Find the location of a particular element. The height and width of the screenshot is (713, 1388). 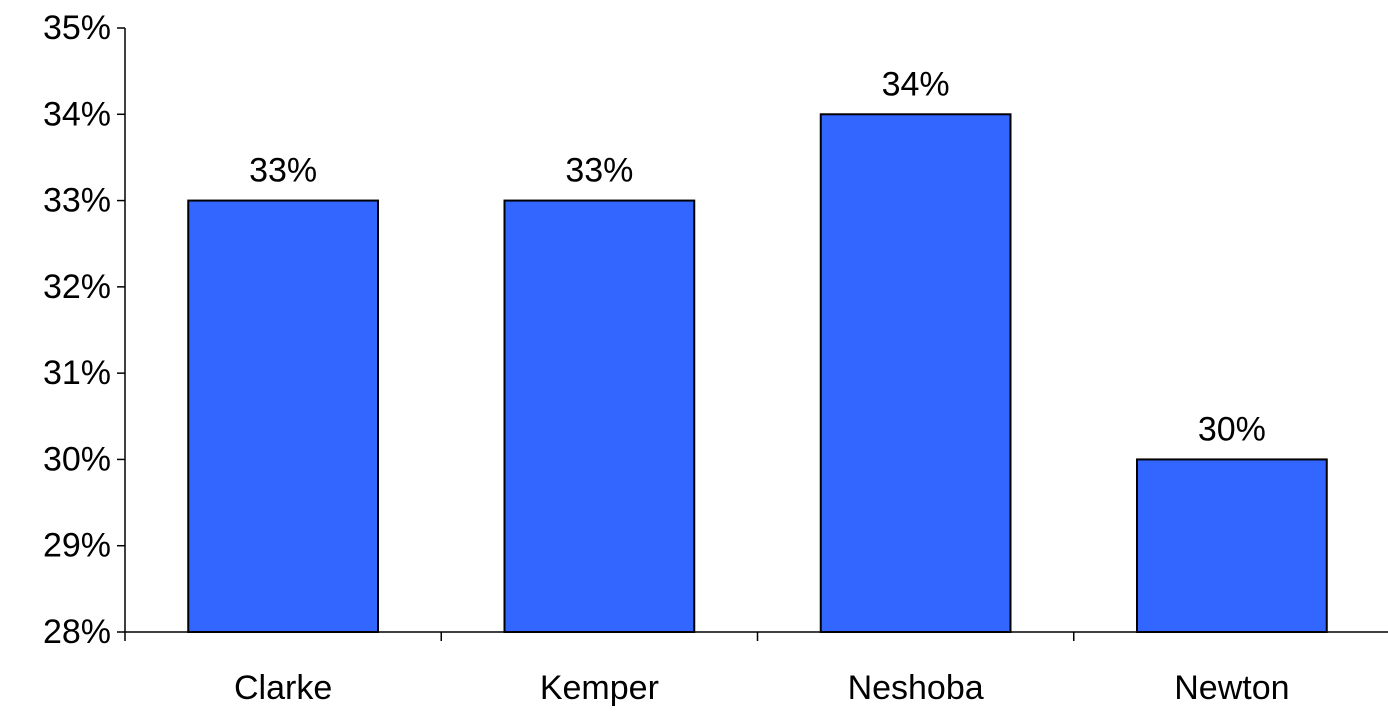

category-label-neshoba: Neshoba is located at coordinates (916, 688).